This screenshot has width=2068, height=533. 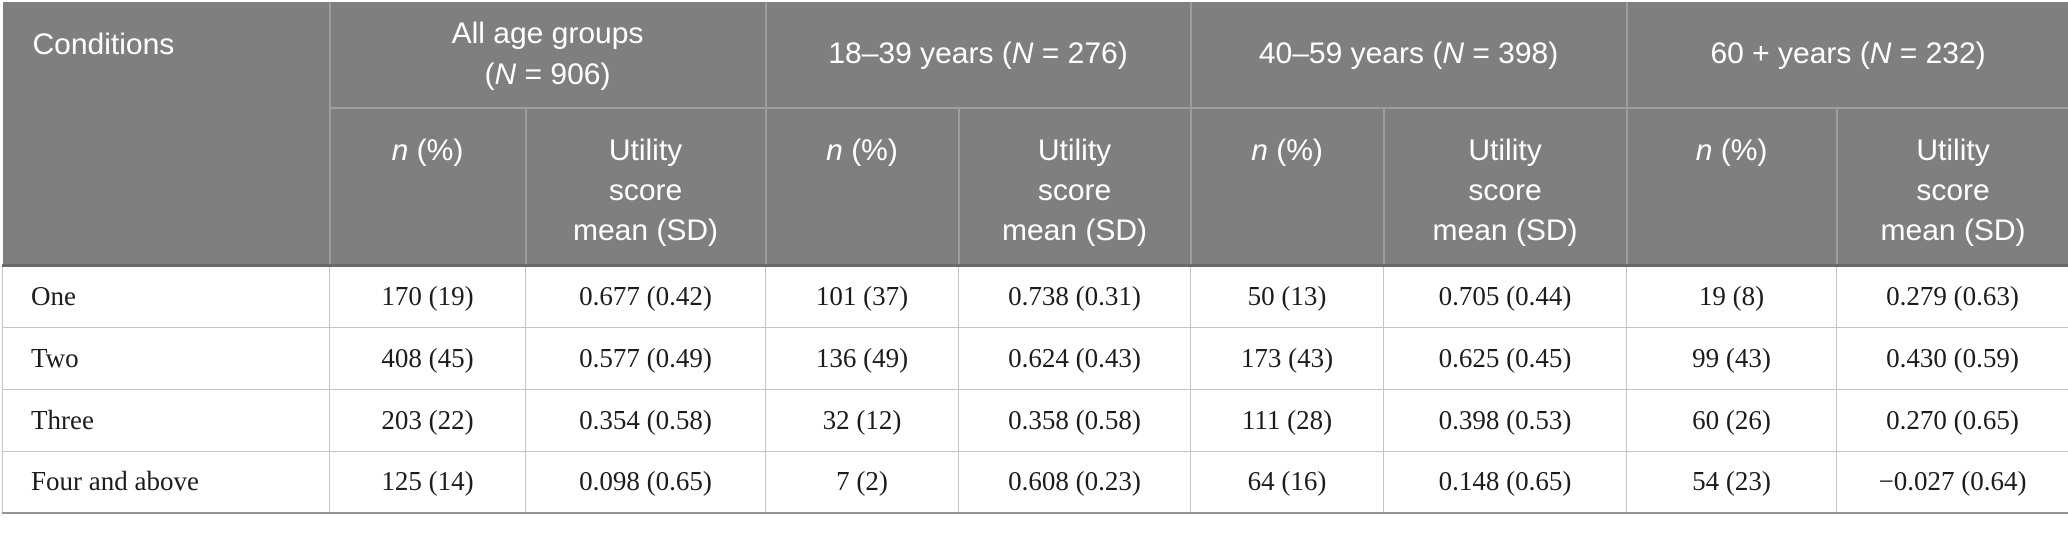 I want to click on cell: 101 (37), so click(x=862, y=296).